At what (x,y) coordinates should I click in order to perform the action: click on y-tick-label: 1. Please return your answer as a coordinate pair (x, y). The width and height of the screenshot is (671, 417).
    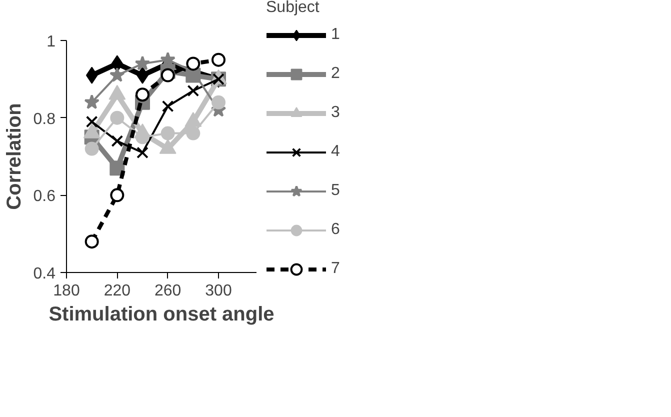
    Looking at the image, I should click on (51, 42).